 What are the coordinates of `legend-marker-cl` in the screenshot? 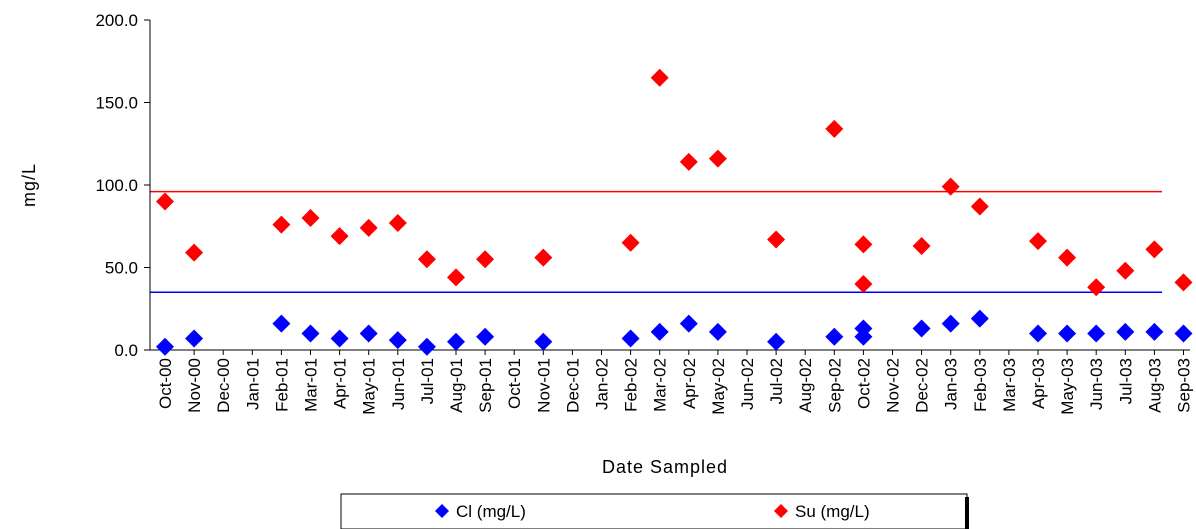 It's located at (442, 511).